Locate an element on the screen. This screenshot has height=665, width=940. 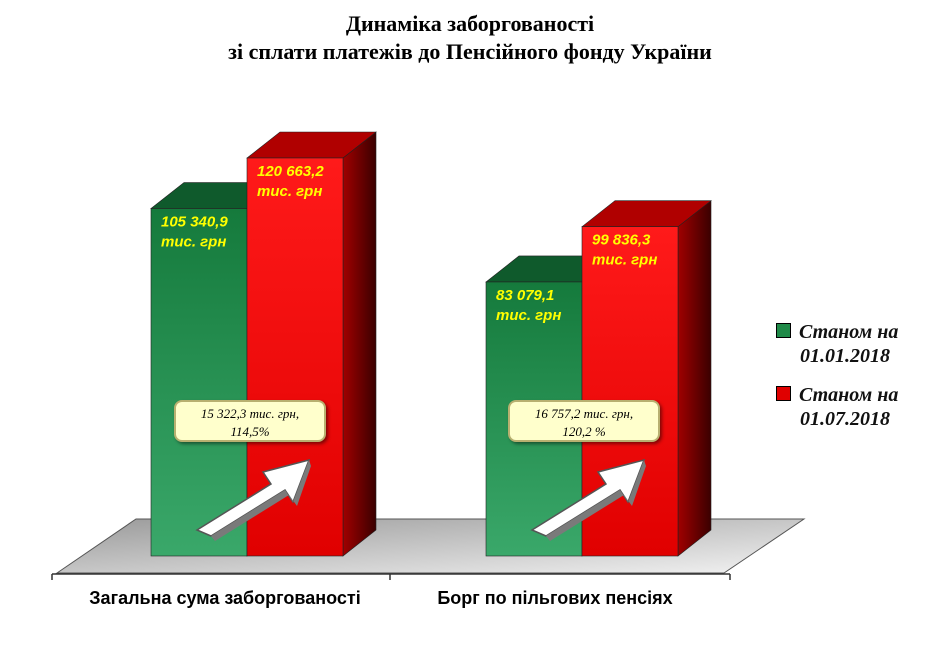
legend-item-jan: Станом на 01.01.2018 is located at coordinates (856, 344).